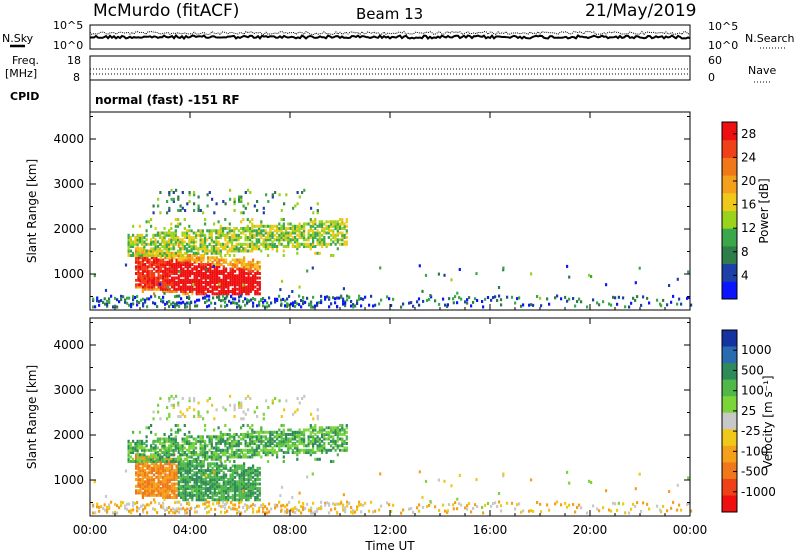  What do you see at coordinates (754, 451) in the screenshot?
I see `velocity-colorbar-tick-label: -100` at bounding box center [754, 451].